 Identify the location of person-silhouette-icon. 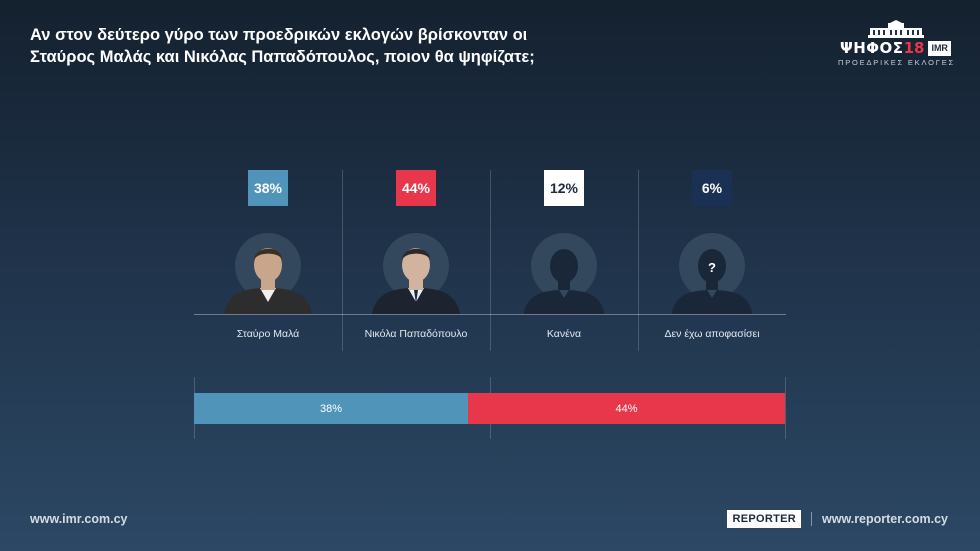
(564, 273).